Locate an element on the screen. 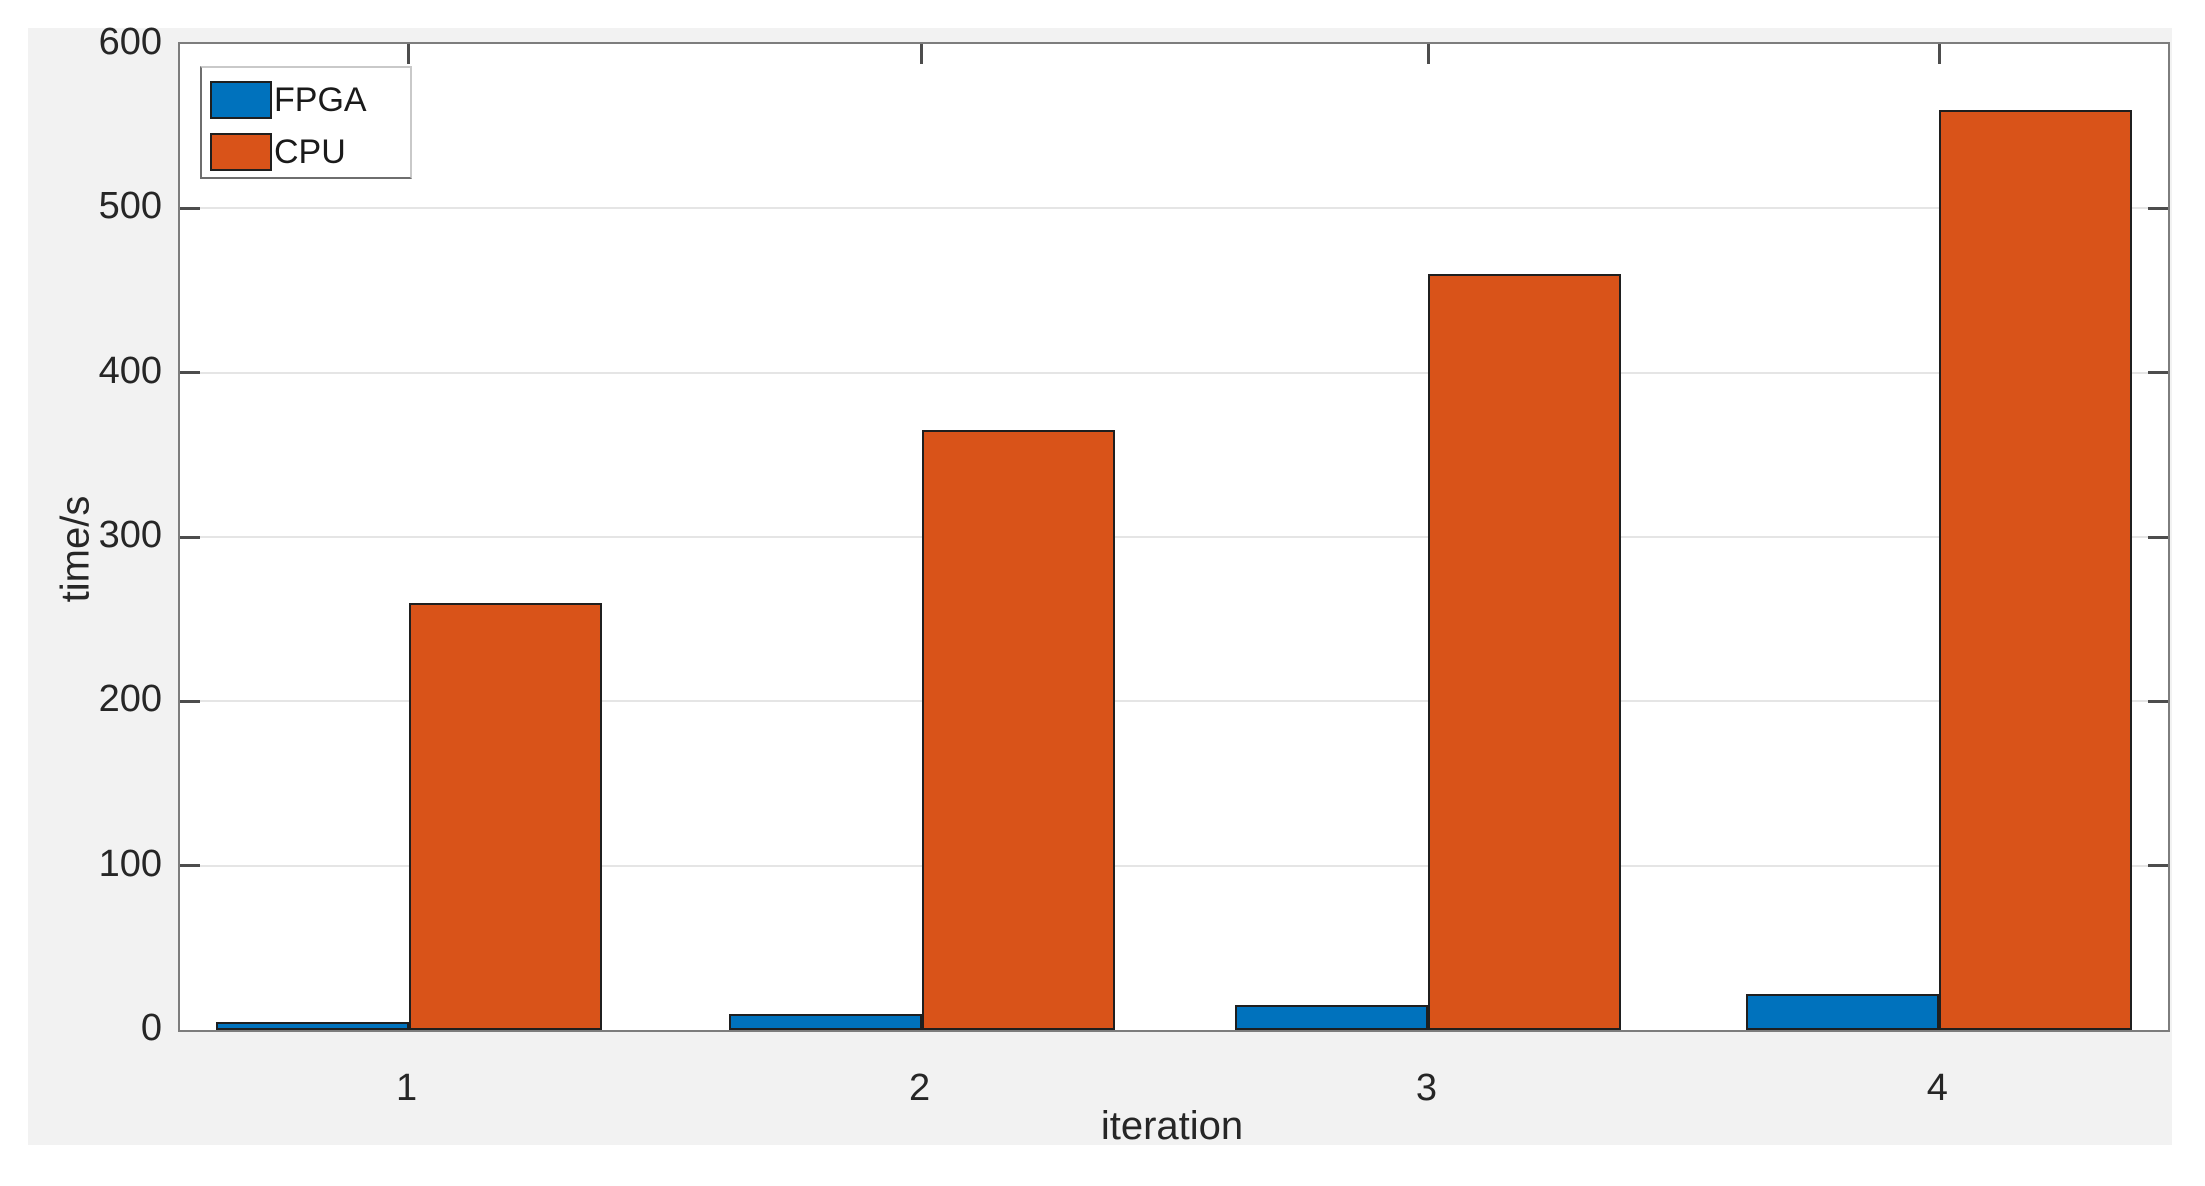 The image size is (2205, 1186). top-axis-tick-x4 is located at coordinates (1939, 54).